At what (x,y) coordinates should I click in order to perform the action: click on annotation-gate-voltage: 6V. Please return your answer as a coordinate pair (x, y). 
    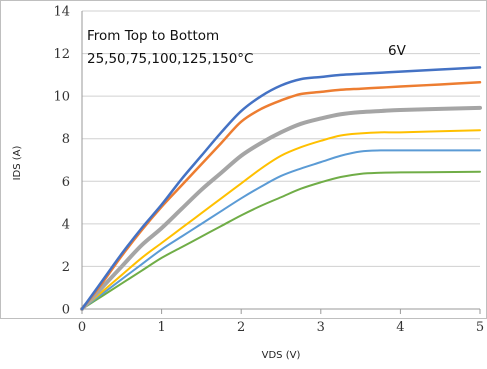
    Looking at the image, I should click on (397, 51).